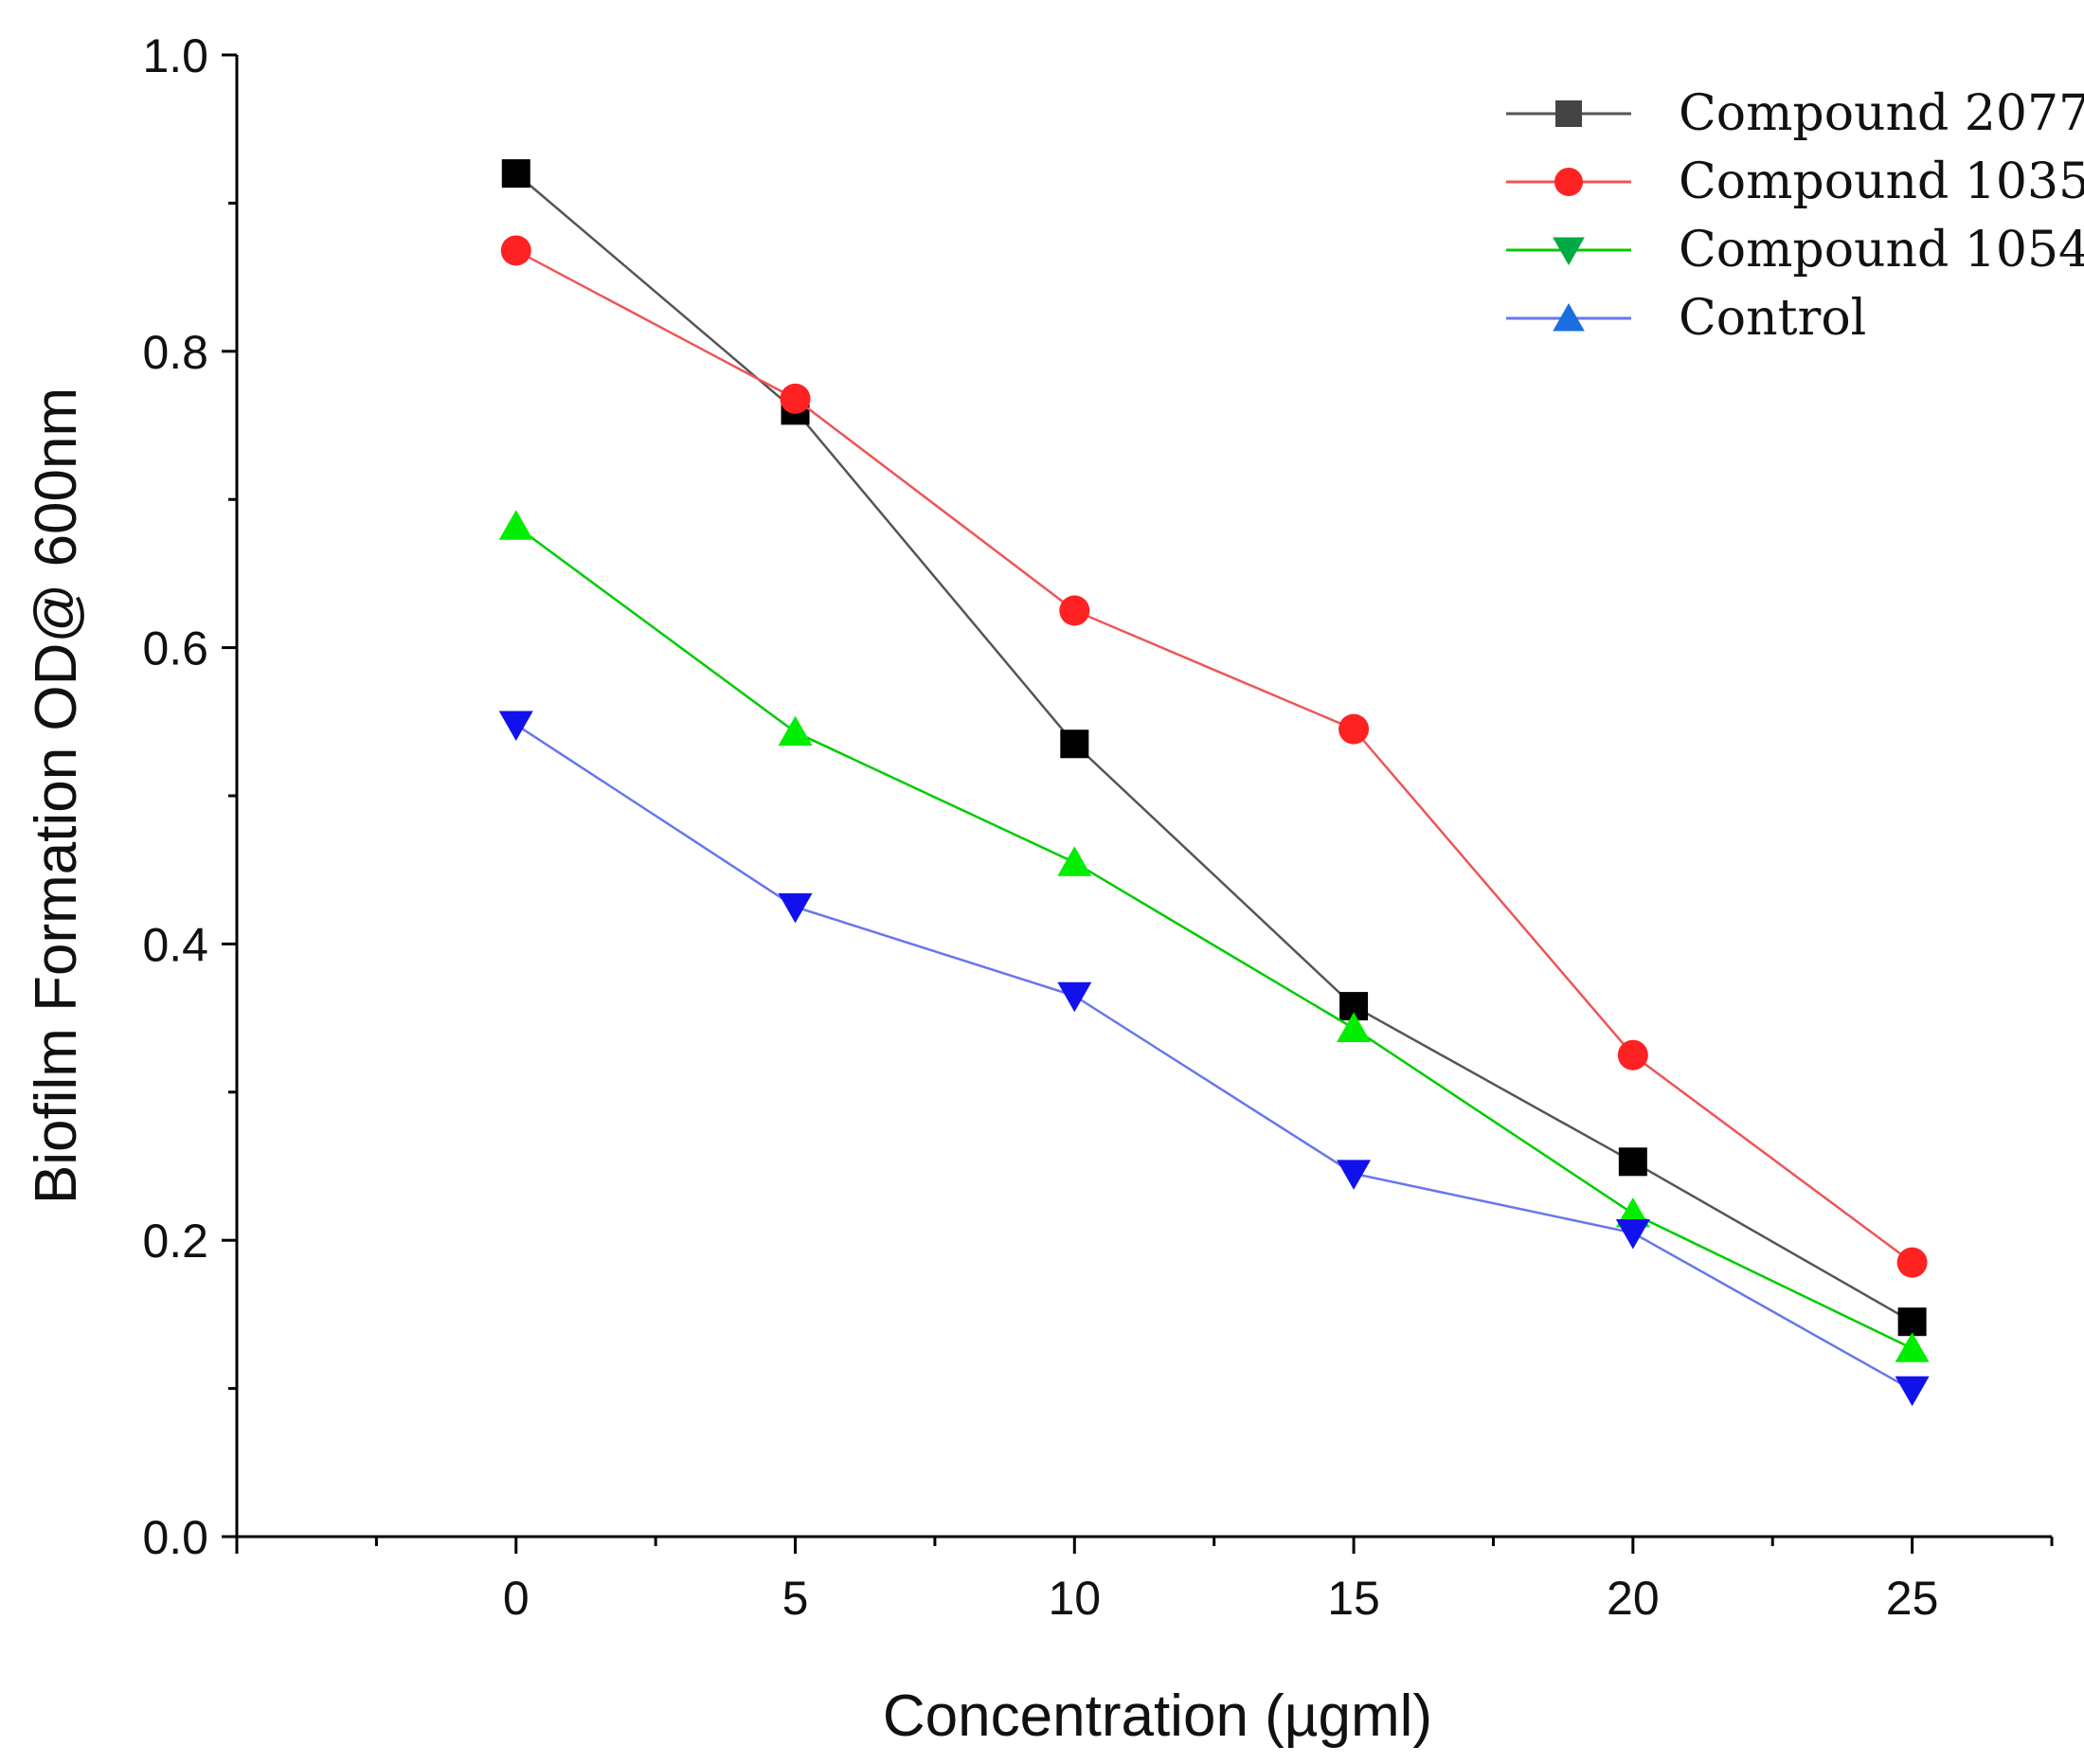  I want to click on legend-label: Compound 1054, so click(1881, 250).